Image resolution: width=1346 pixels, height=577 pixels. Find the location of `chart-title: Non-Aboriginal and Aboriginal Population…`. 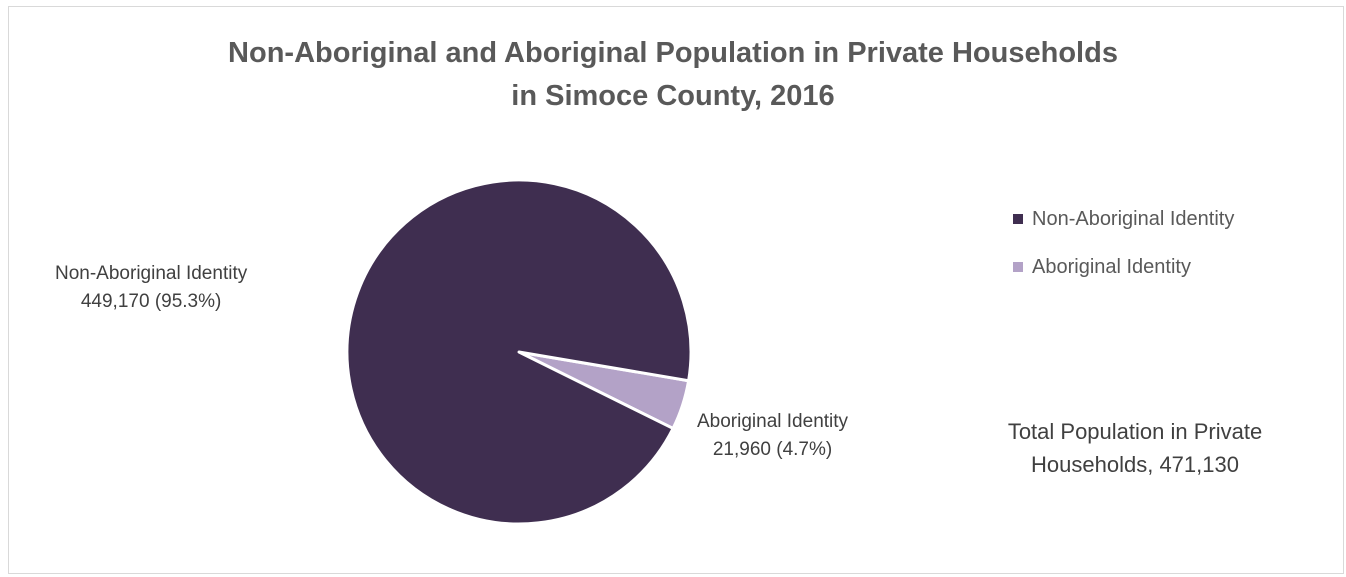

chart-title: Non-Aboriginal and Aboriginal Population… is located at coordinates (673, 75).